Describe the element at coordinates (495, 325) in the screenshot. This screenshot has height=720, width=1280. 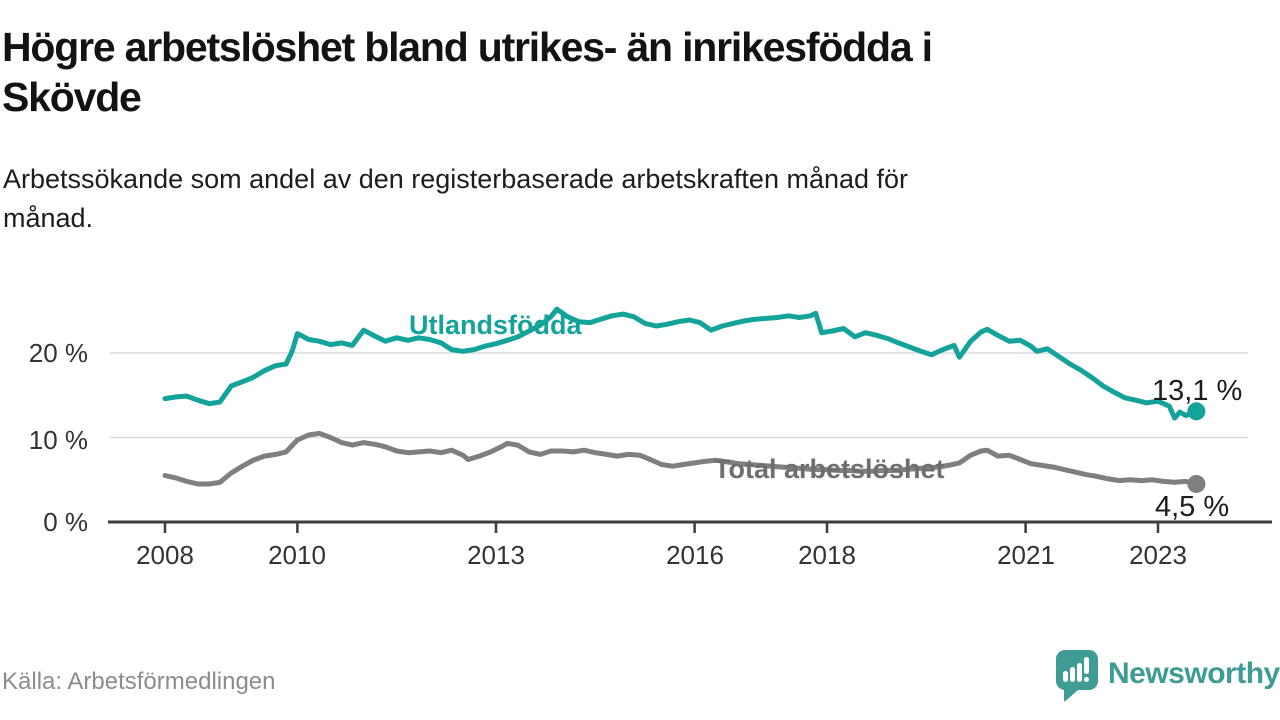
I see `series-label-utlandsfodda: Utlandsfödda` at that location.